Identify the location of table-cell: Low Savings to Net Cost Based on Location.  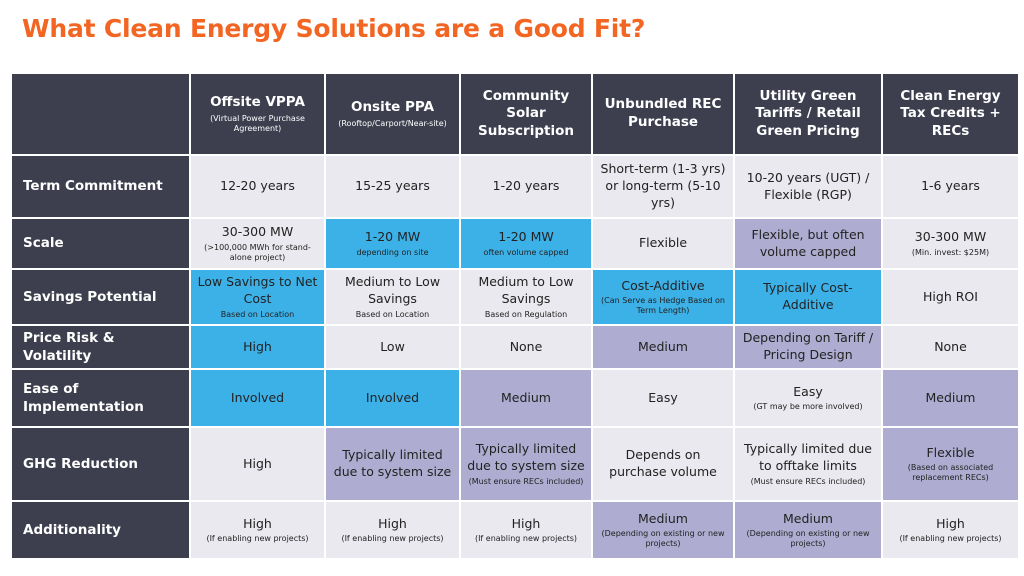
(257, 297).